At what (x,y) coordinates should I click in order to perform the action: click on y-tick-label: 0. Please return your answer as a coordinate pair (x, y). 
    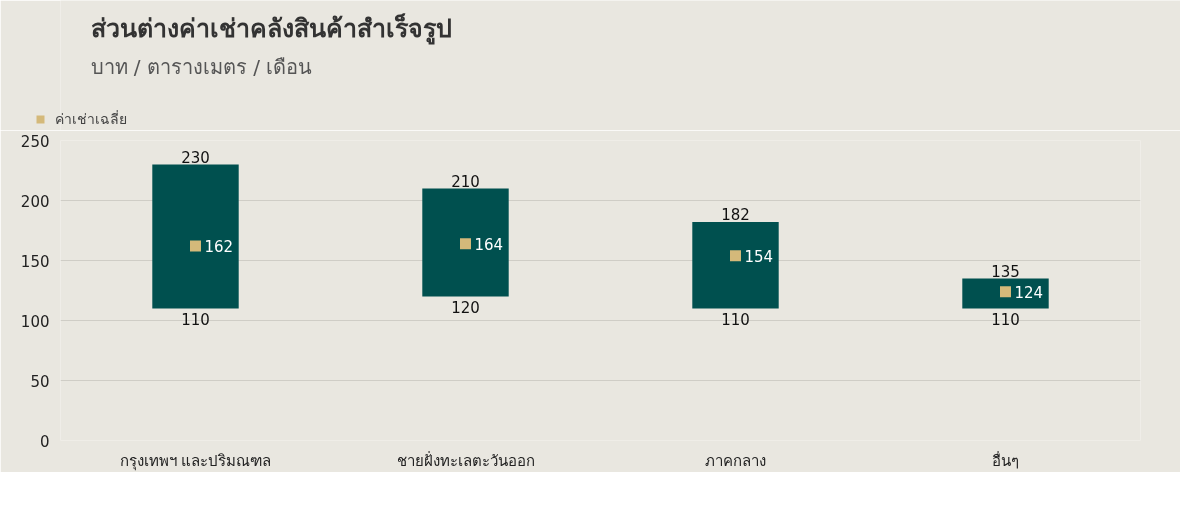
    Looking at the image, I should click on (44, 441).